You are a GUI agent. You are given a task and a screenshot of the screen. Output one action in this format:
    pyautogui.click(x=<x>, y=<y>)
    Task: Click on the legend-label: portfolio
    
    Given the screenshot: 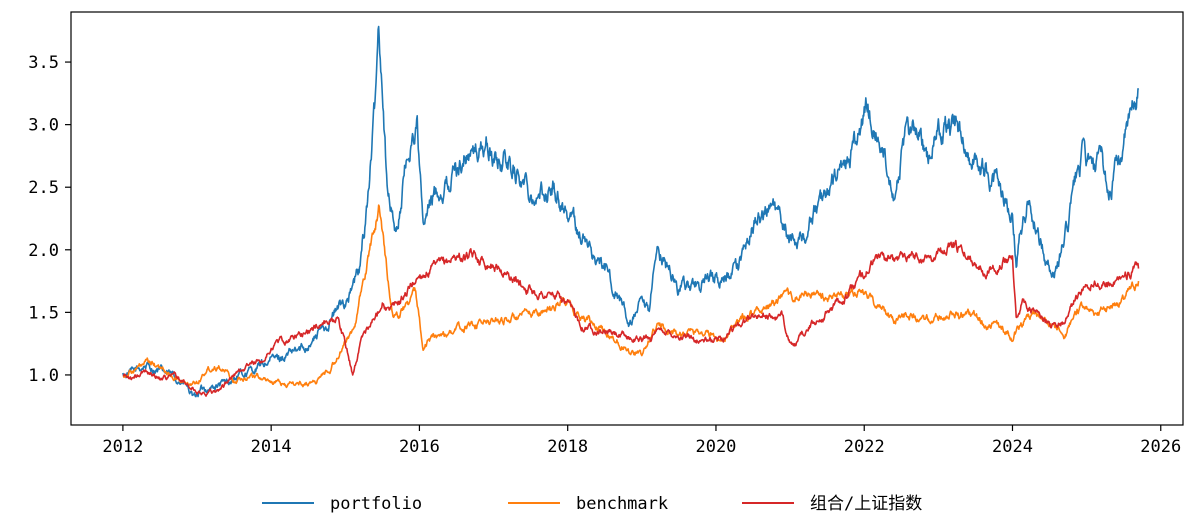 What is the action you would take?
    pyautogui.click(x=376, y=504)
    